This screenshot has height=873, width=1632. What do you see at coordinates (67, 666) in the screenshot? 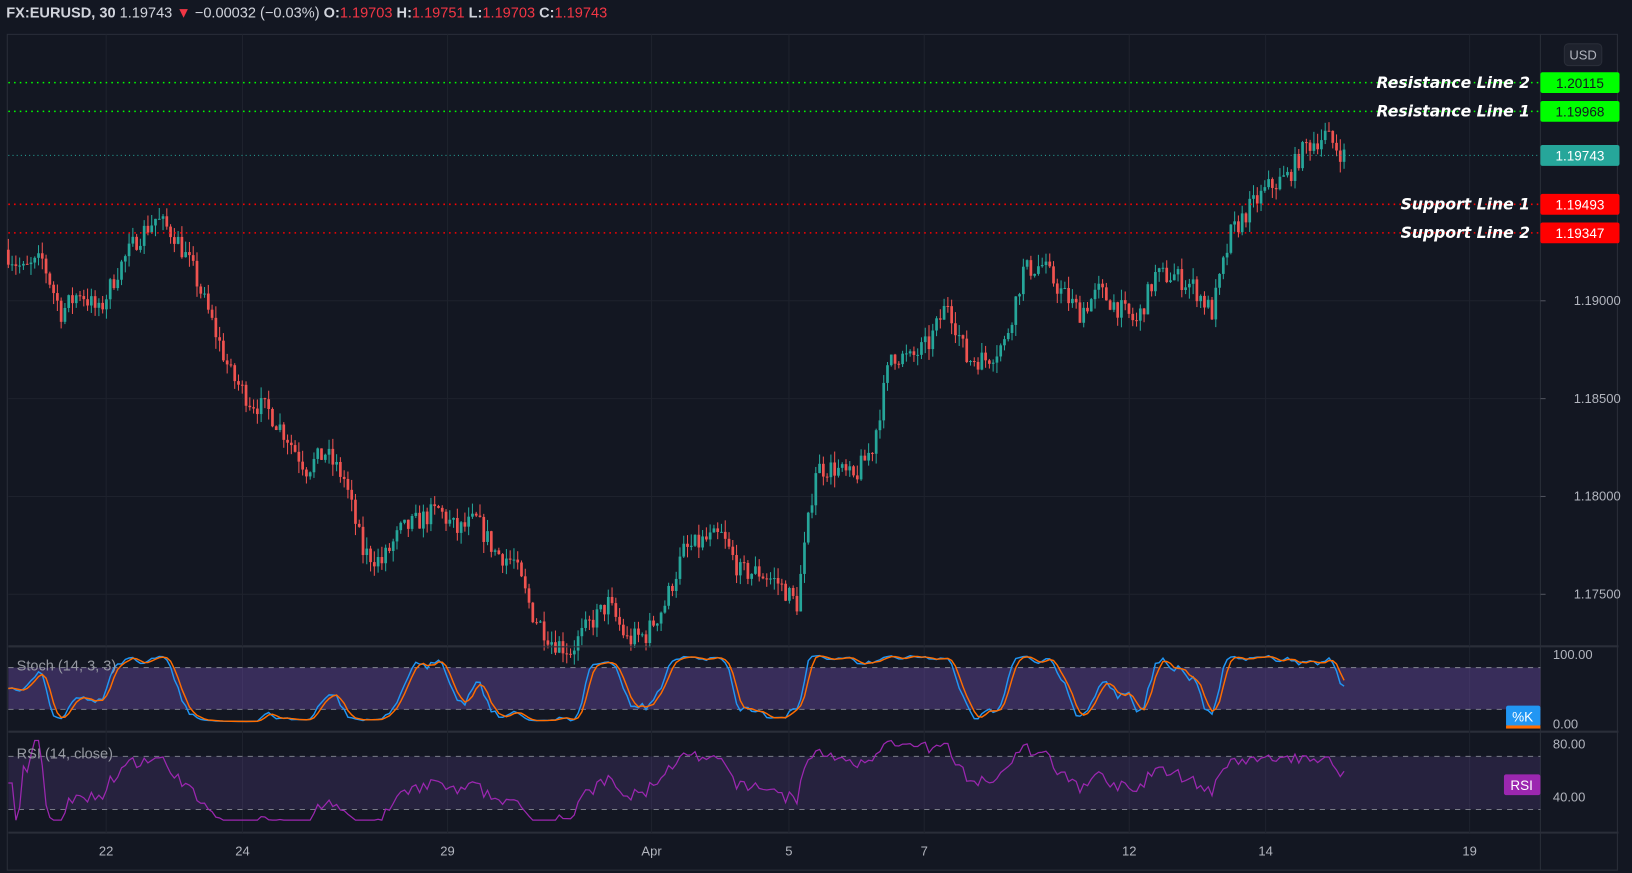
I see `stoch-title: Stoch (14, 3, 3)` at bounding box center [67, 666].